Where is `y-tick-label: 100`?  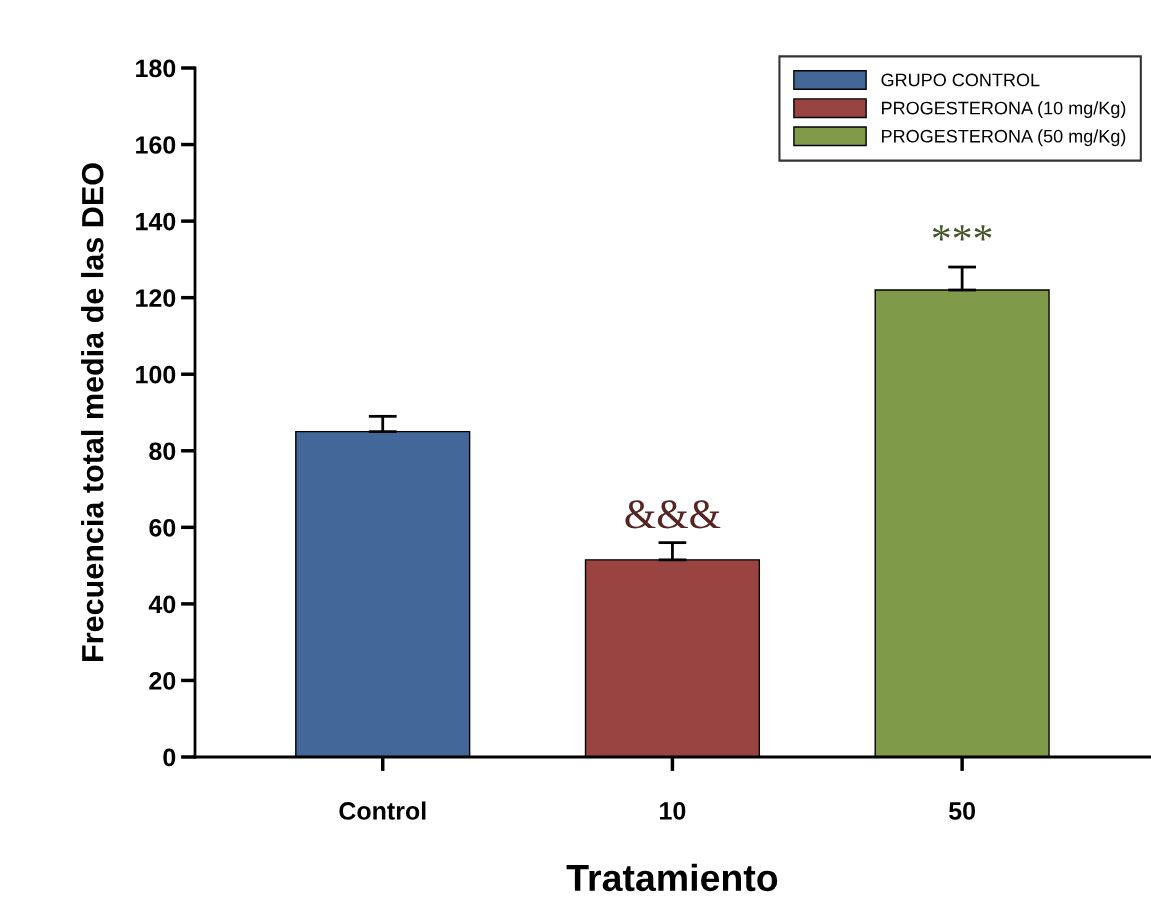 y-tick-label: 100 is located at coordinates (156, 374).